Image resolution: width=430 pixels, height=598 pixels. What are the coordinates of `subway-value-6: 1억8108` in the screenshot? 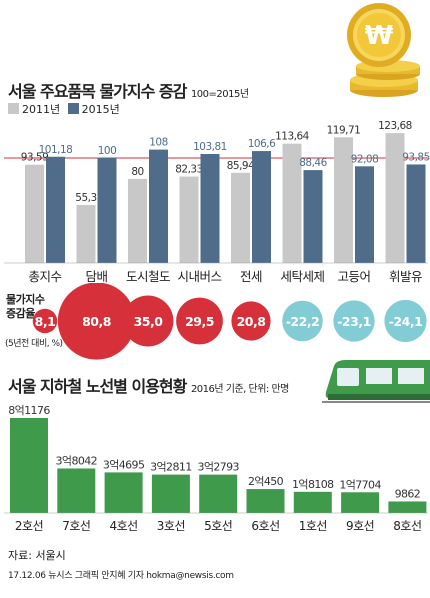 It's located at (313, 484).